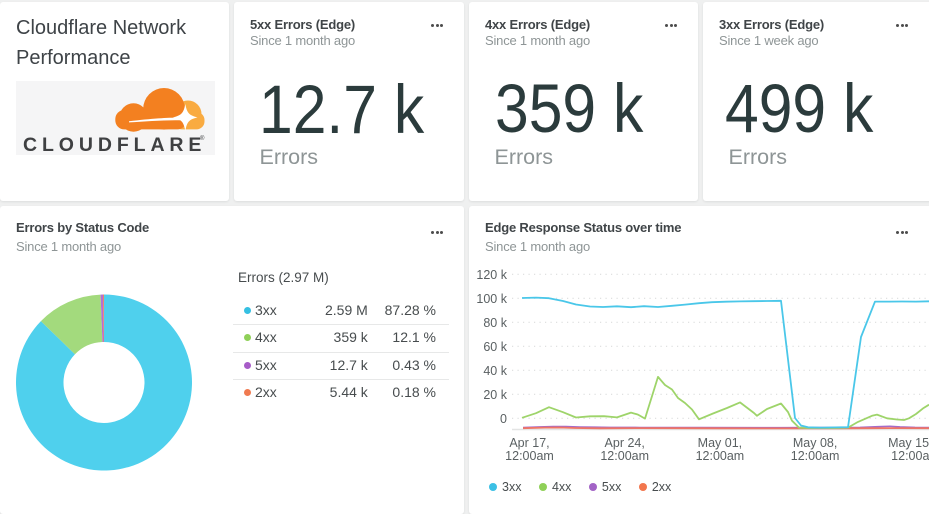 The height and width of the screenshot is (514, 929). I want to click on svg-text: CLOUDFLARE, so click(114, 144).